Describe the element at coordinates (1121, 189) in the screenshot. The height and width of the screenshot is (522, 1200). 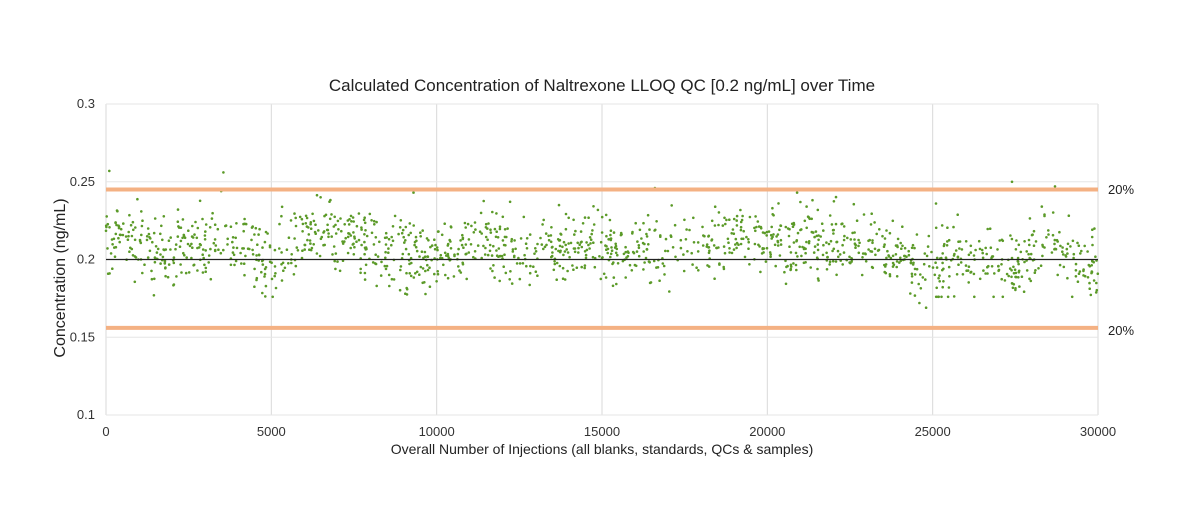
I see `upper-limit-label: 20%` at that location.